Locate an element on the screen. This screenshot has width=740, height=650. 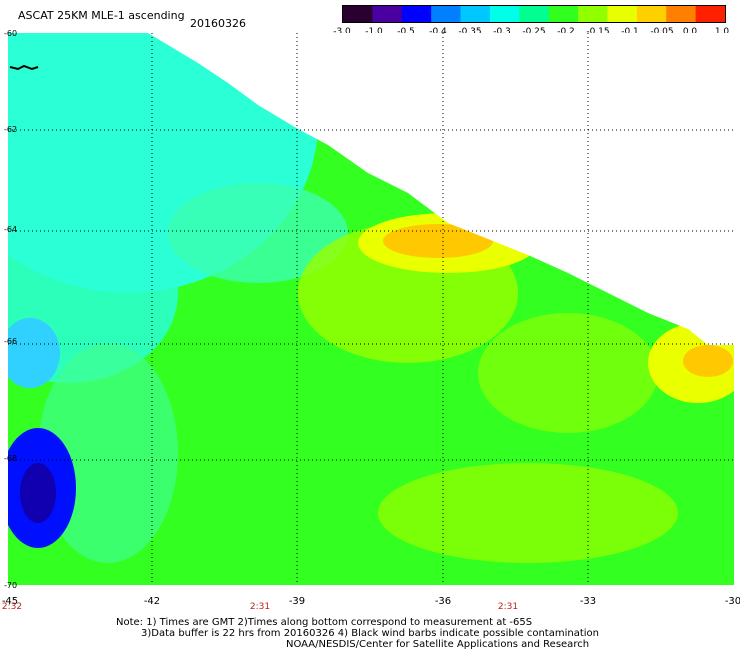
colorbar-label: -0.35 is located at coordinates (470, 32).